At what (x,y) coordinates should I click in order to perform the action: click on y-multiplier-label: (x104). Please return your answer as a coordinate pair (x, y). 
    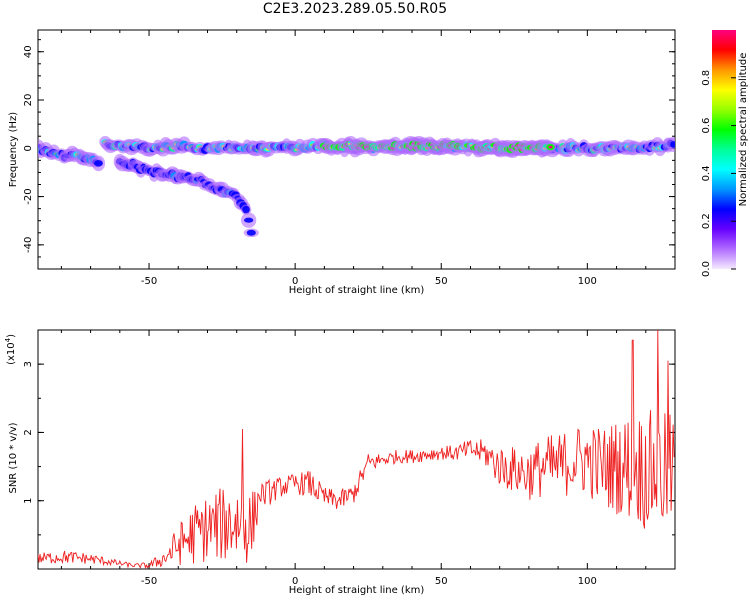
    Looking at the image, I should click on (10, 349).